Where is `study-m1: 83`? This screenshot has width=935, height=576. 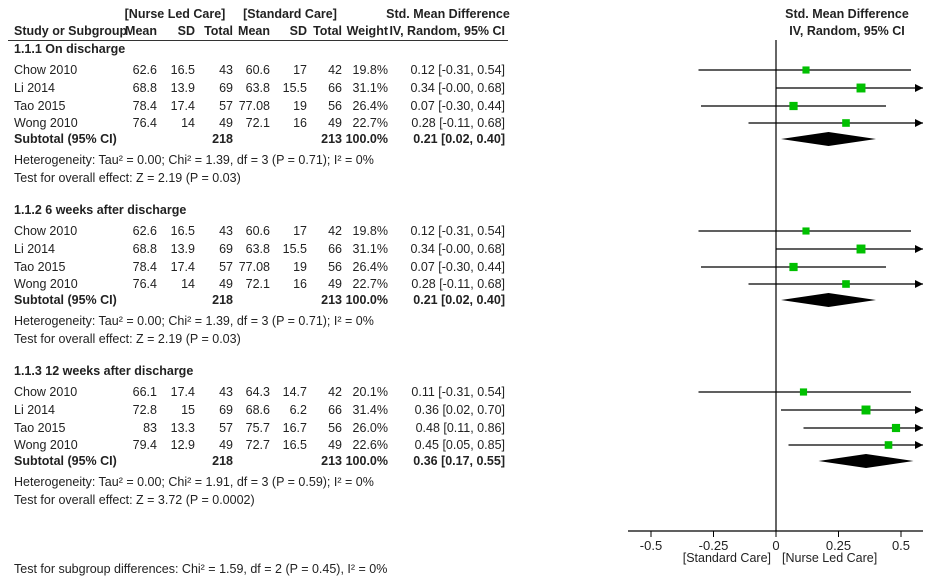 study-m1: 83 is located at coordinates (150, 428).